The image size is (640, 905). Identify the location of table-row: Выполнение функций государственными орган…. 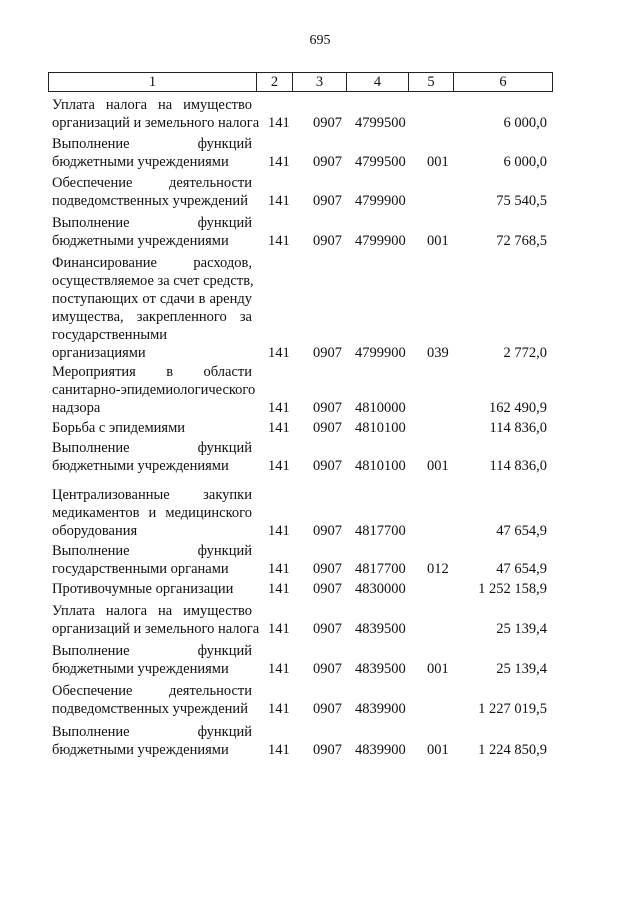
(320, 560).